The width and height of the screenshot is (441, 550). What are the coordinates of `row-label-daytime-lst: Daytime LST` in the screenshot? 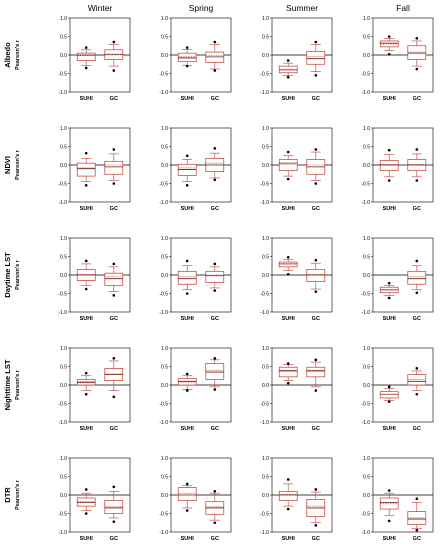 It's located at (7, 275).